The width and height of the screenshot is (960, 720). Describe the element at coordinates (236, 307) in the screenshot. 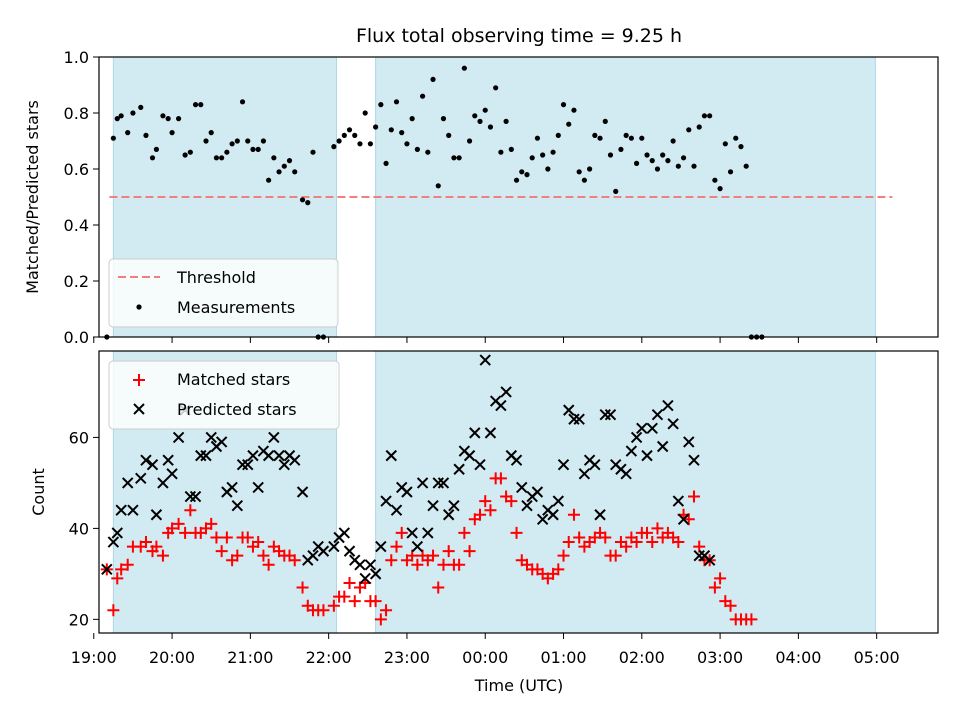

I see `legend-measurements-label: Measurements` at that location.